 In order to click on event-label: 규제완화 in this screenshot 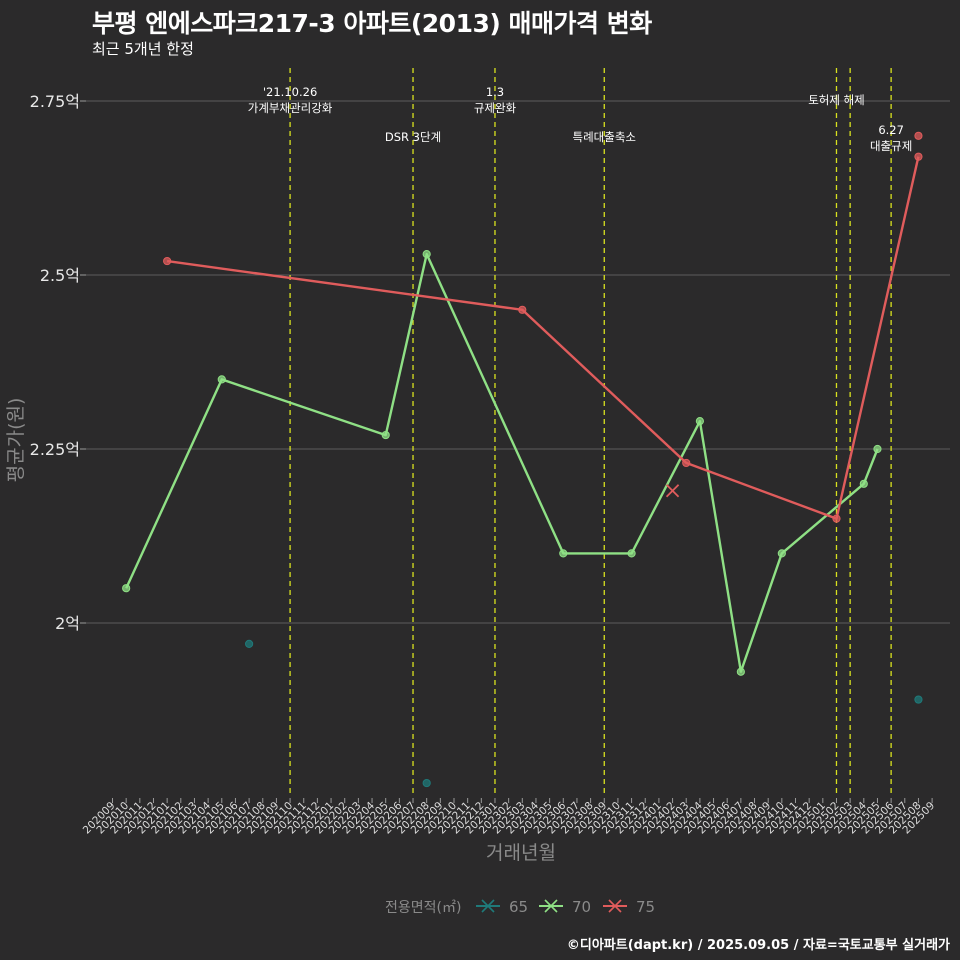, I will do `click(495, 108)`.